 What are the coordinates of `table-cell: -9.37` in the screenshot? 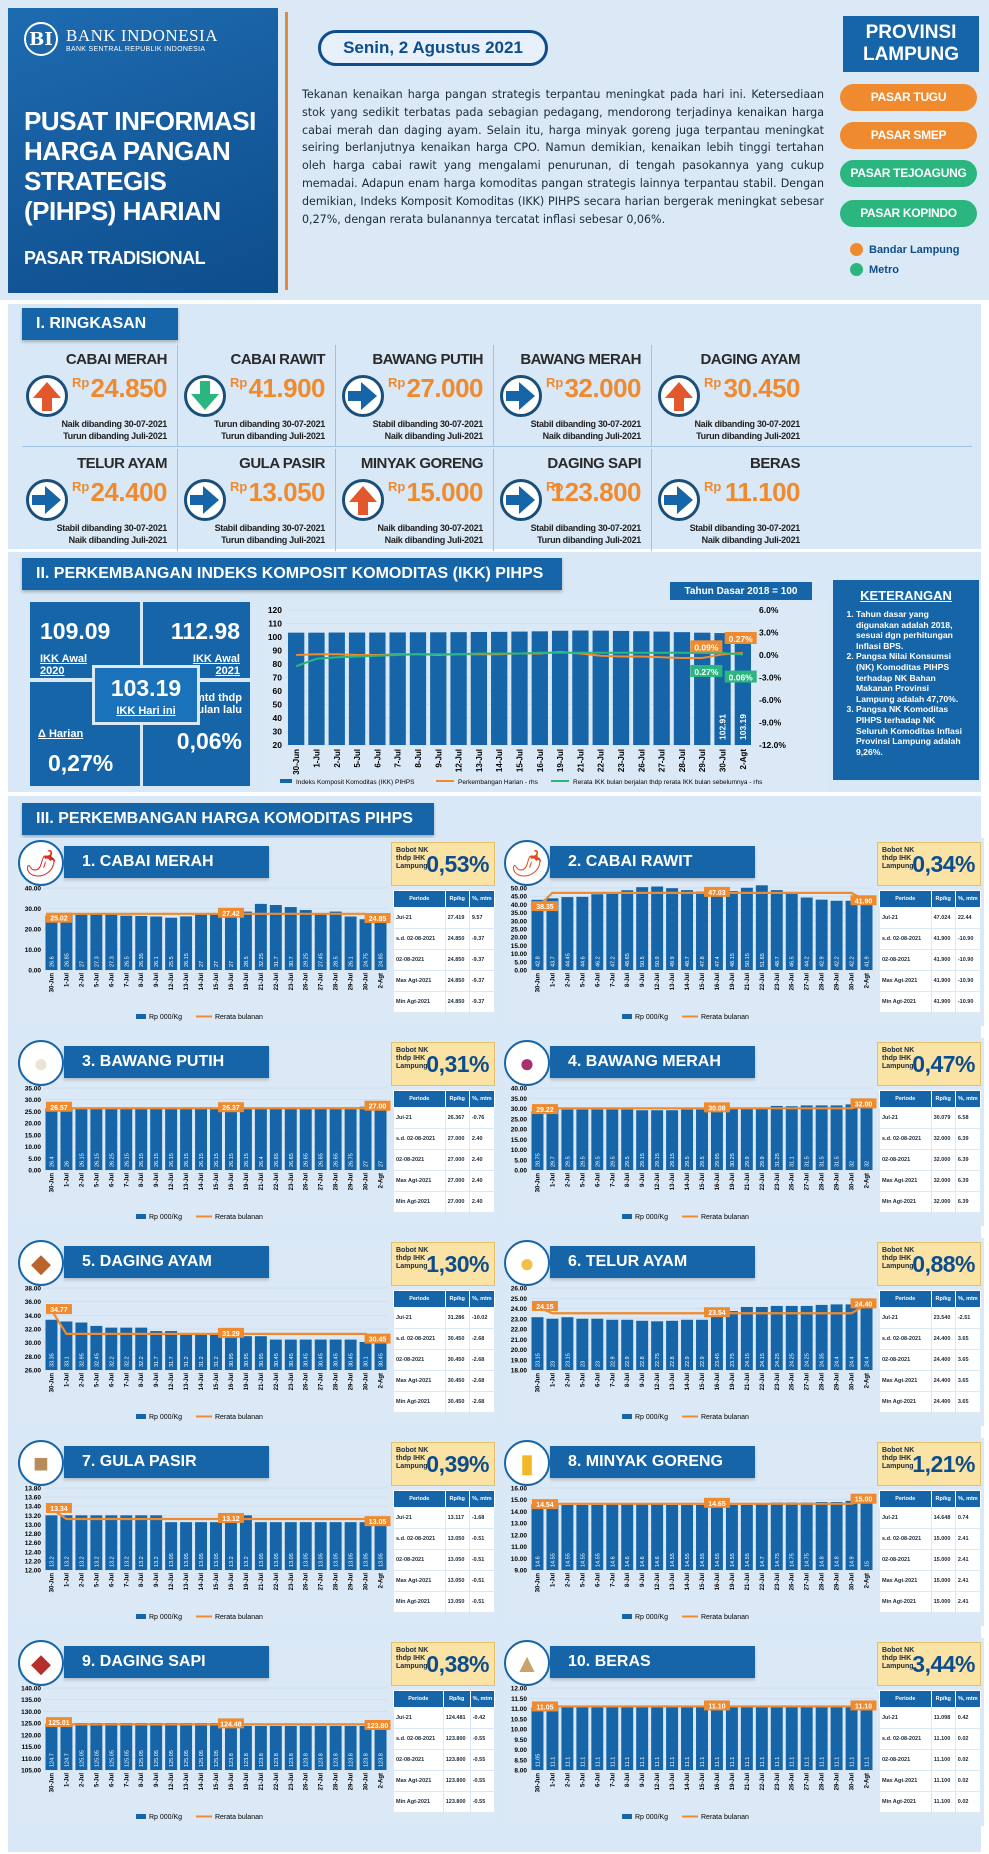 It's located at (482, 960).